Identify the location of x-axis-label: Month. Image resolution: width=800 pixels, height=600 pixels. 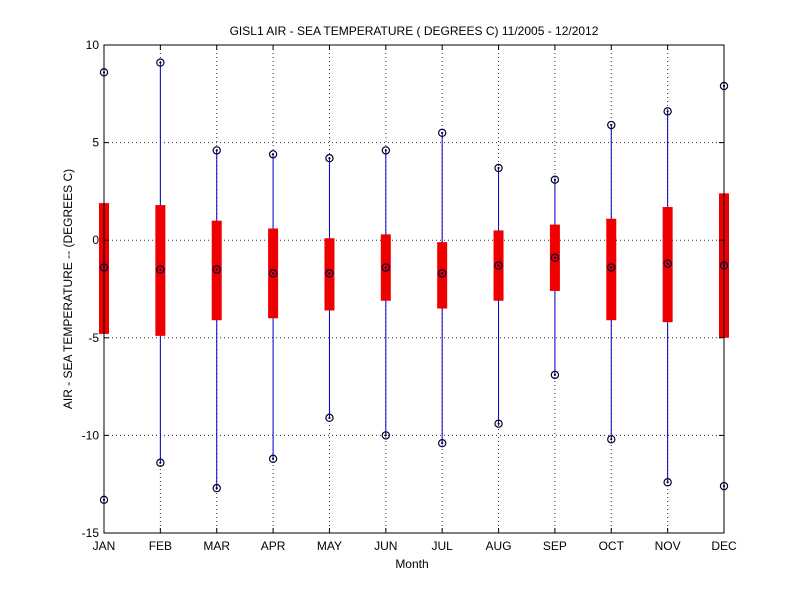
(411, 564).